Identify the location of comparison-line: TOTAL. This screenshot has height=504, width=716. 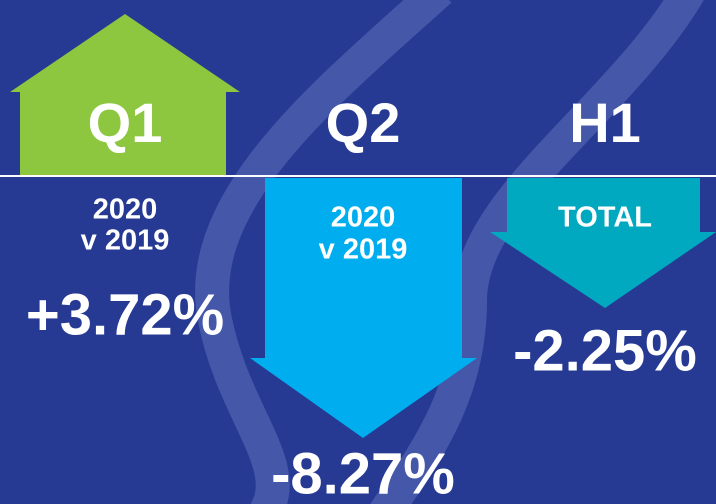
(605, 218).